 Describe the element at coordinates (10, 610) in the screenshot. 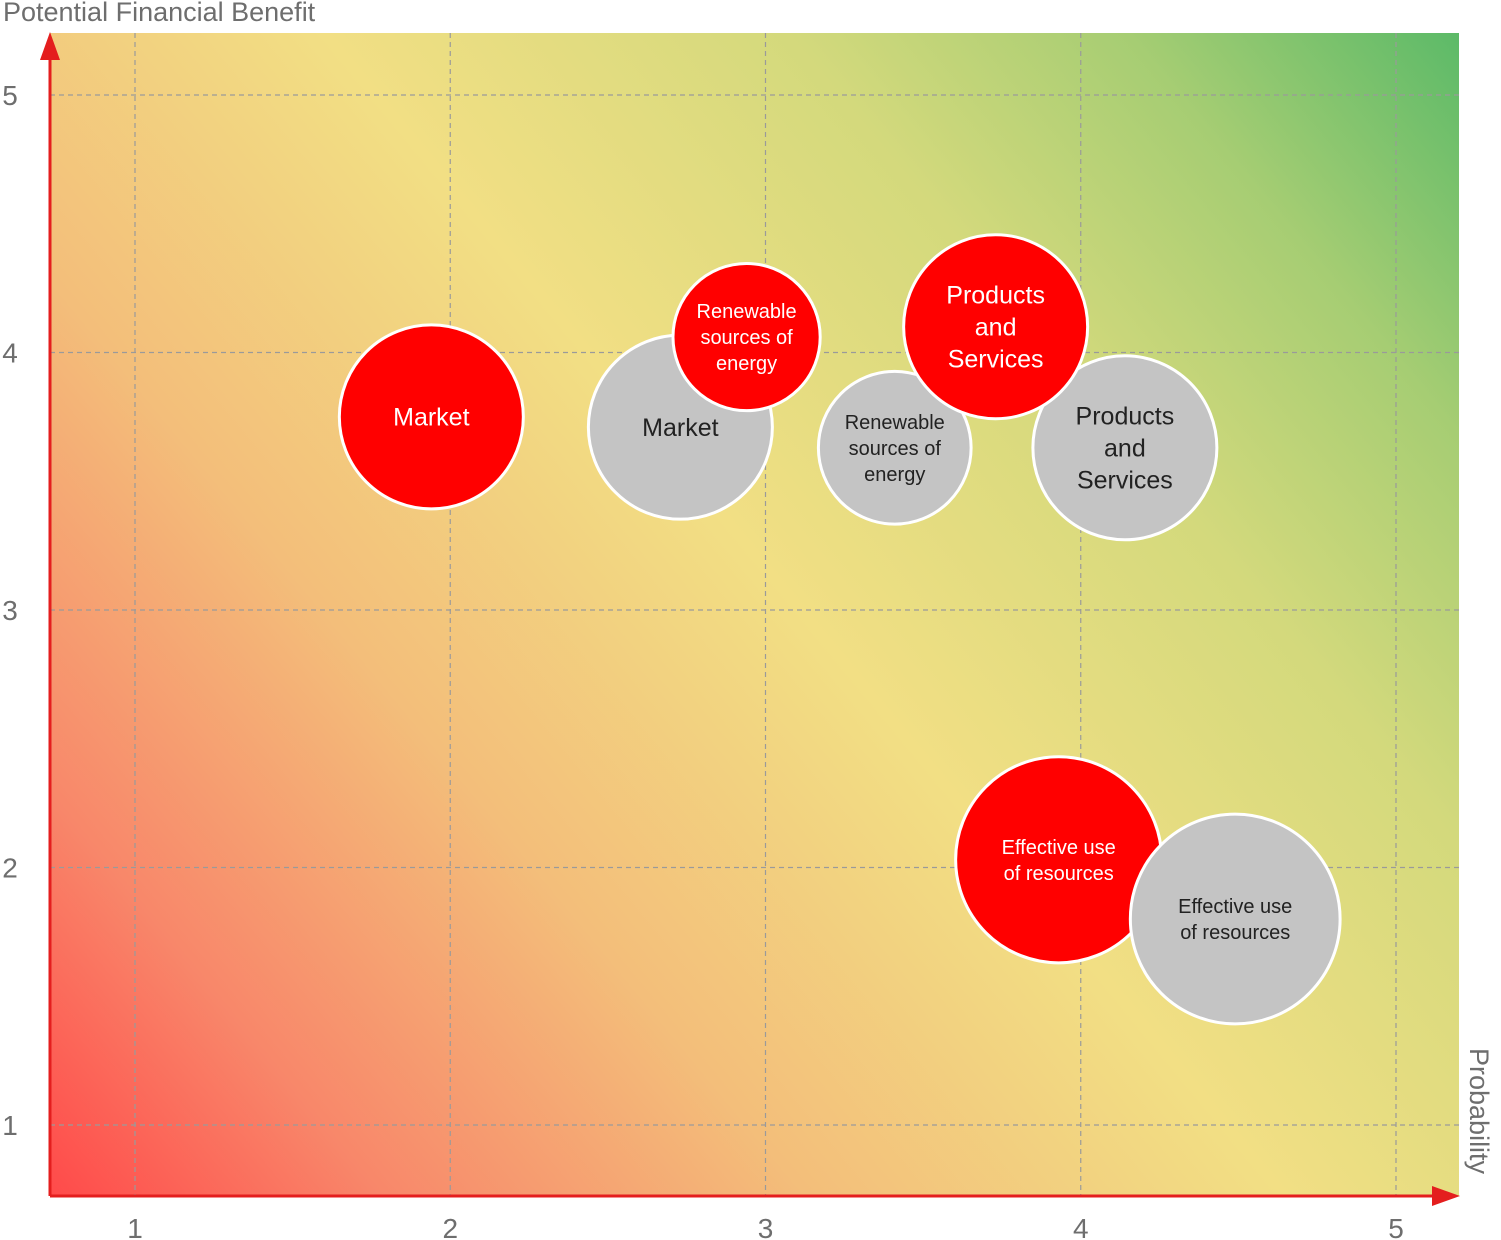

I see `y-tick-label: 3` at that location.